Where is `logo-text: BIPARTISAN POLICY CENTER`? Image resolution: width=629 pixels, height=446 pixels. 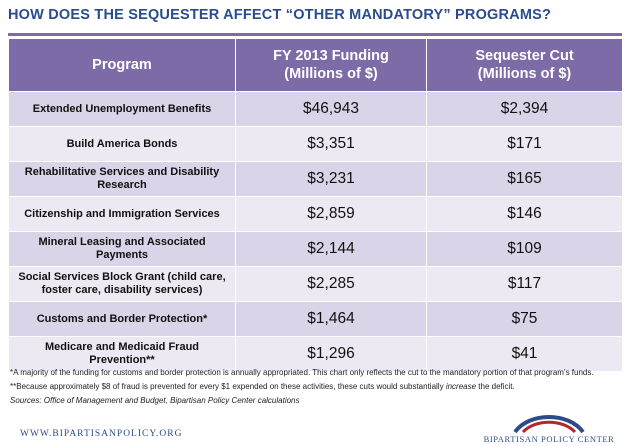 logo-text: BIPARTISAN POLICY CENTER is located at coordinates (549, 439).